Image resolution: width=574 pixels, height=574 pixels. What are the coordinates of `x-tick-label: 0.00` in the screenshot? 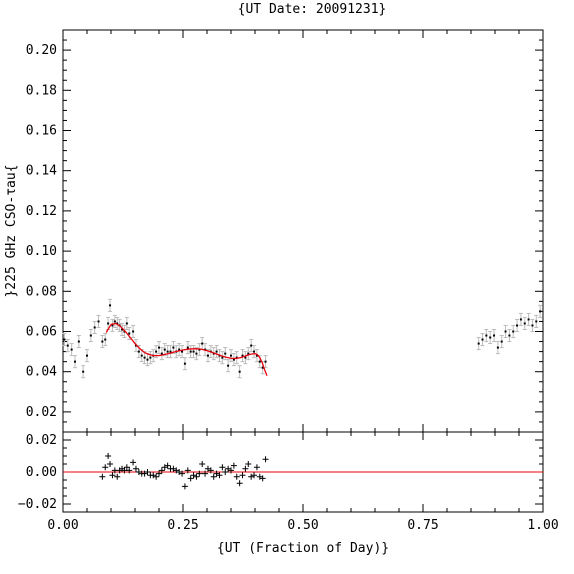 It's located at (62, 525).